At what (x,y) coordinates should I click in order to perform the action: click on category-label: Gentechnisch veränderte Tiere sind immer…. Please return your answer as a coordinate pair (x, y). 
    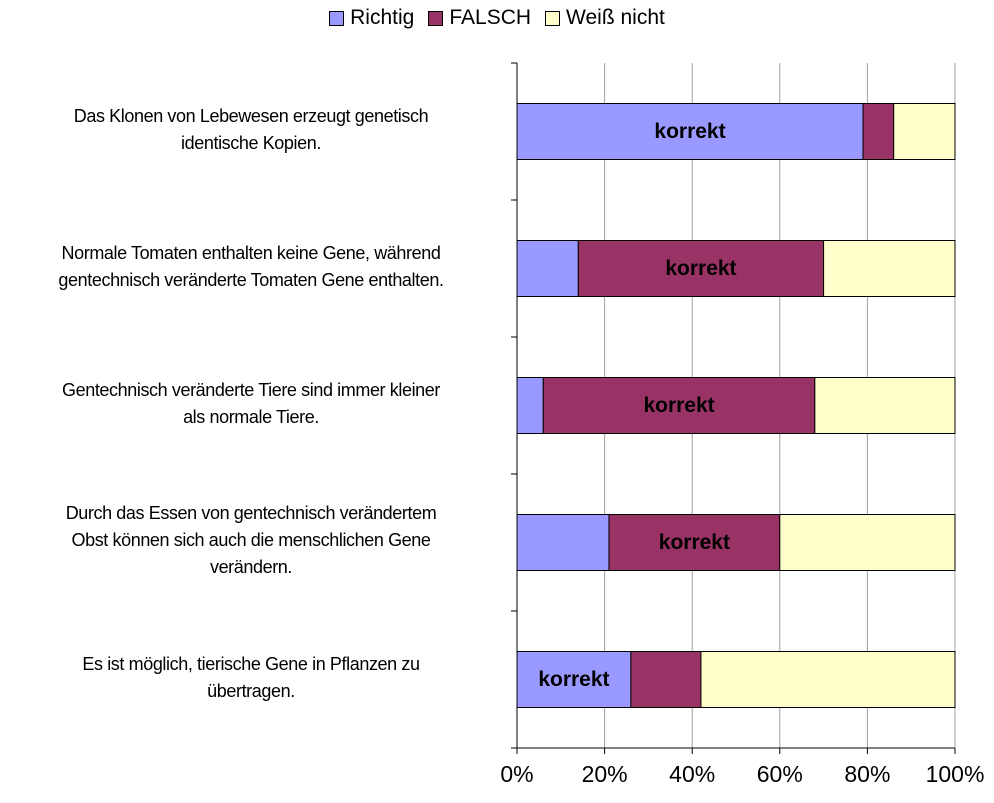
    Looking at the image, I should click on (251, 403).